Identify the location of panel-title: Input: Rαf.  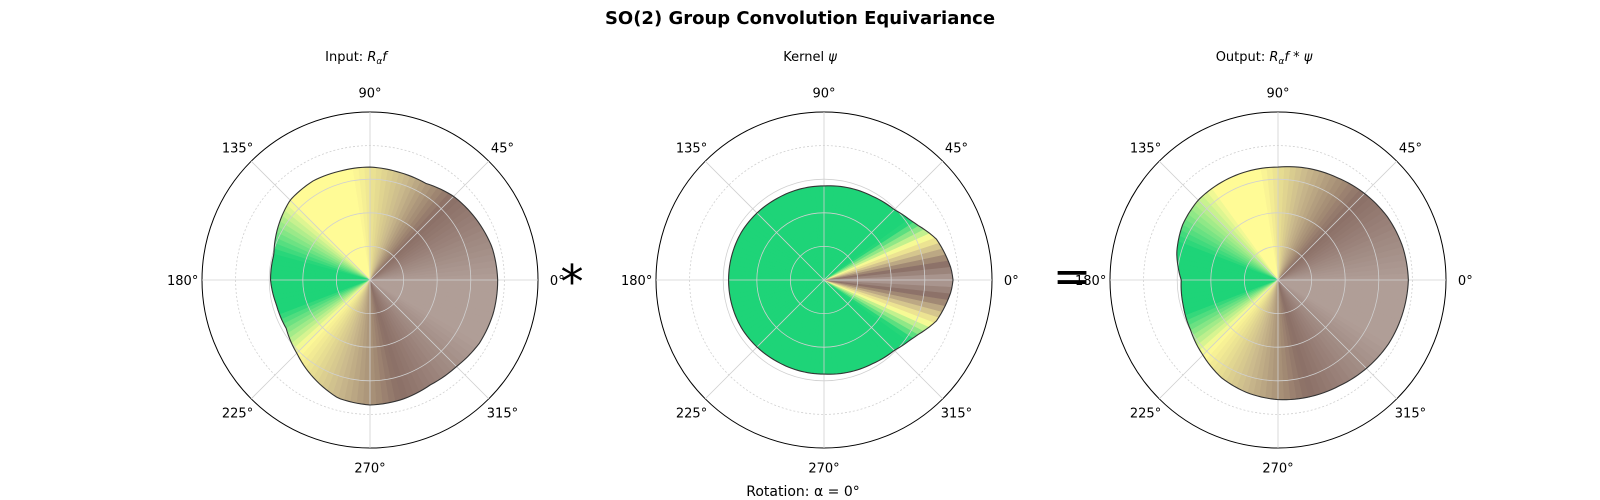
(357, 58).